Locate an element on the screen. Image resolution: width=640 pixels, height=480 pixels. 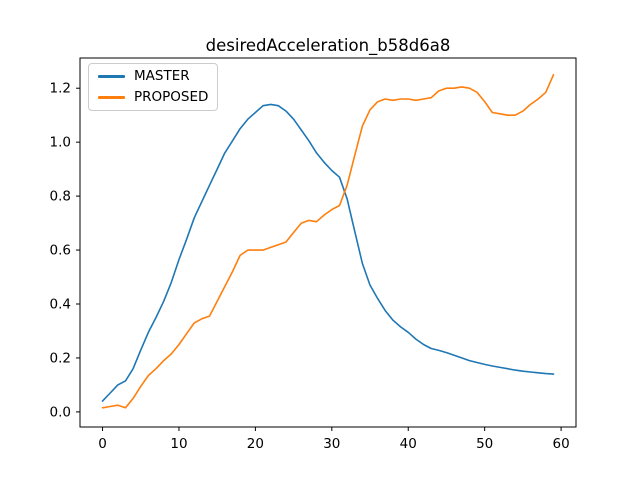
y-tick-label: 0.8 is located at coordinates (60, 197).